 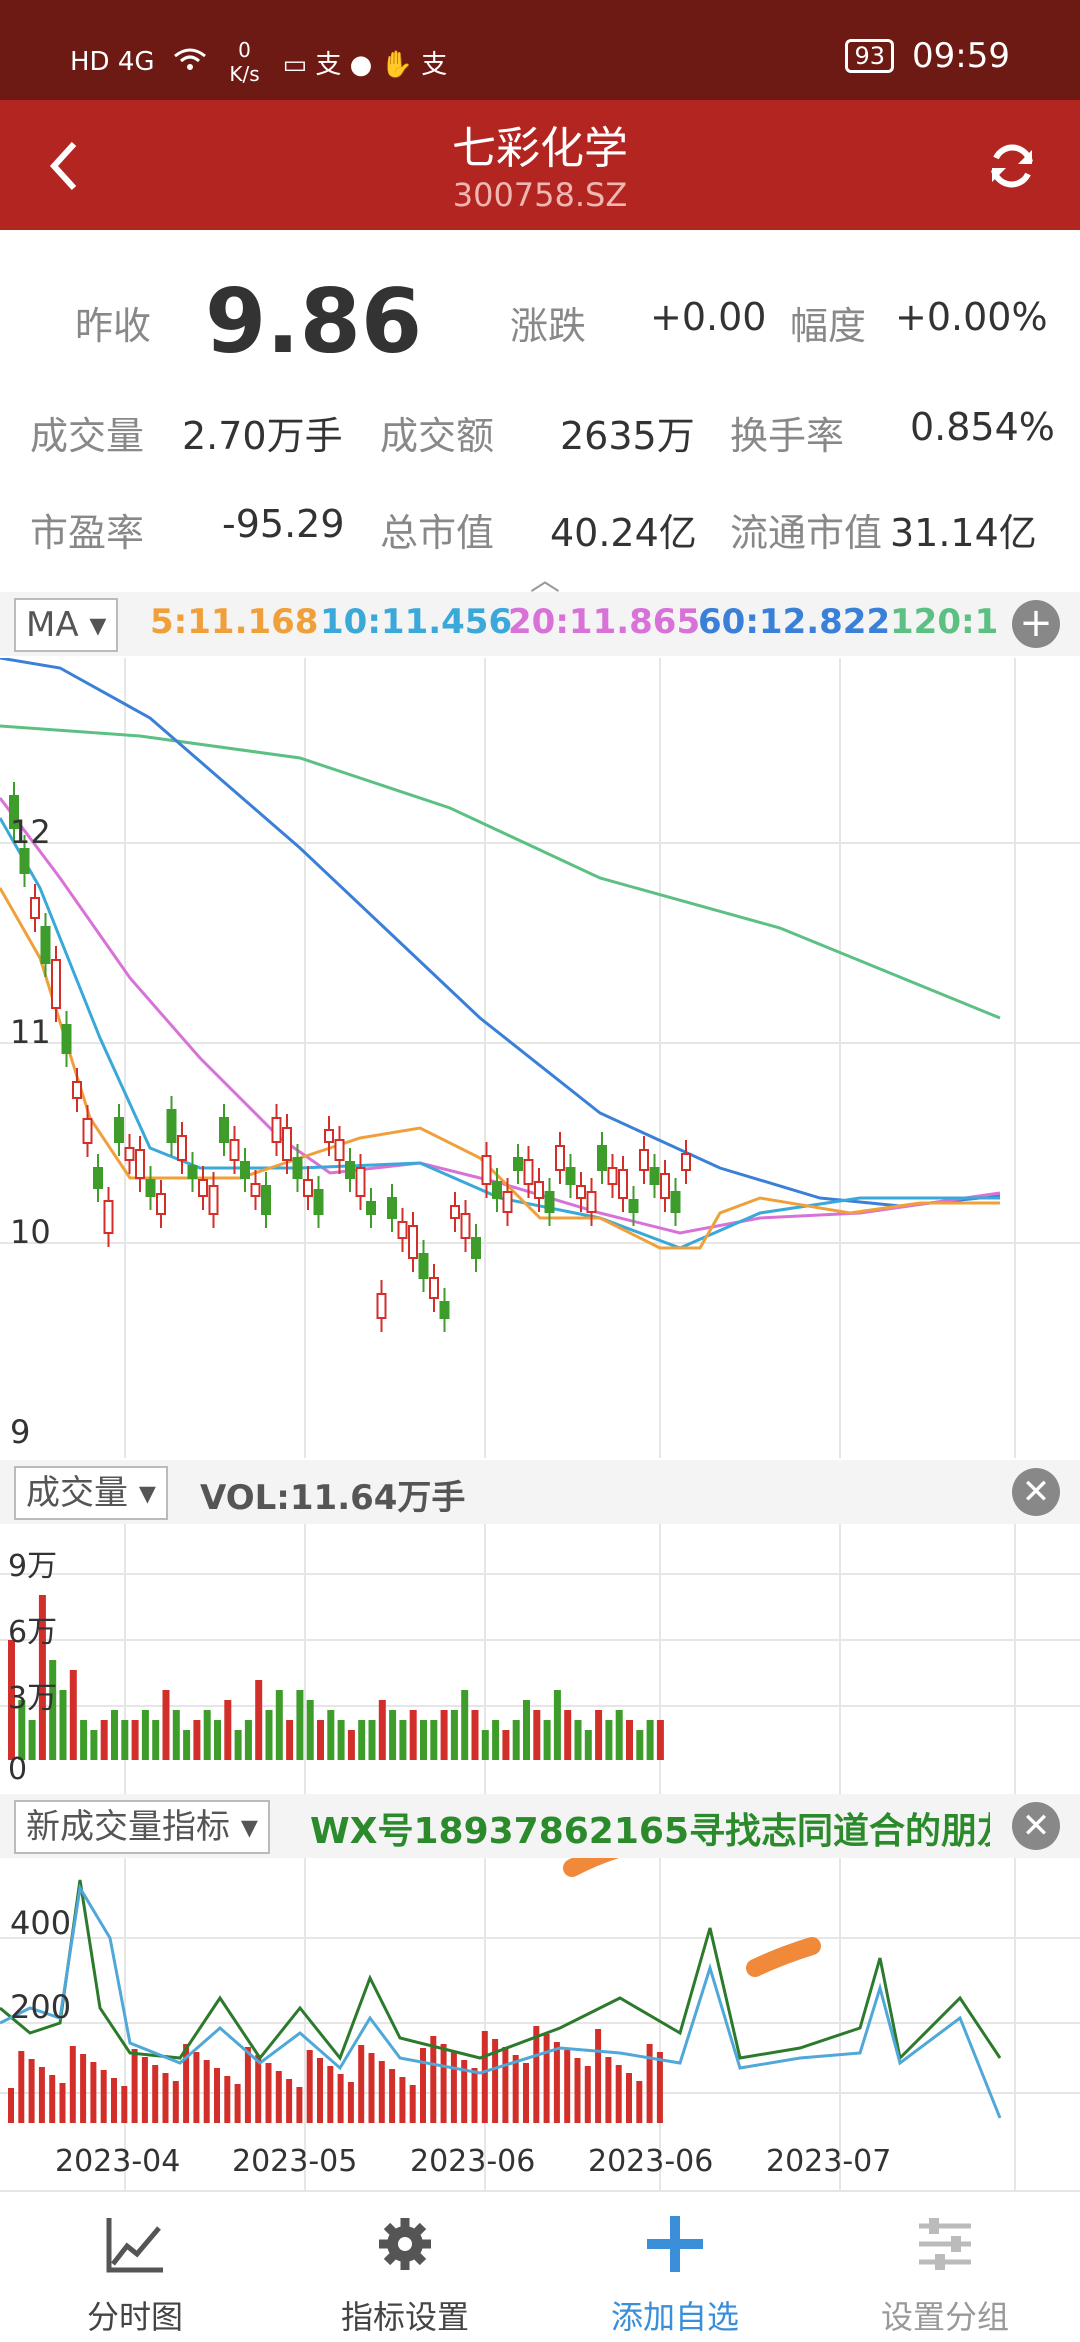 I want to click on indicator-text: WX号18937862165寻找志同道合的朋友:5, so click(x=650, y=1831).